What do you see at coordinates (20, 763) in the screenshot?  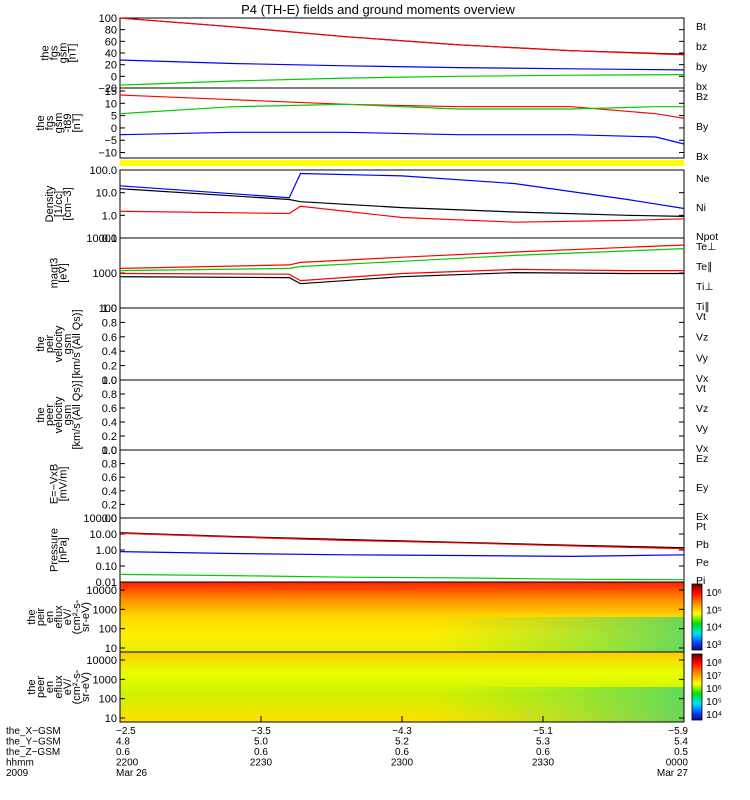 I see `x-row-label: hhmm` at bounding box center [20, 763].